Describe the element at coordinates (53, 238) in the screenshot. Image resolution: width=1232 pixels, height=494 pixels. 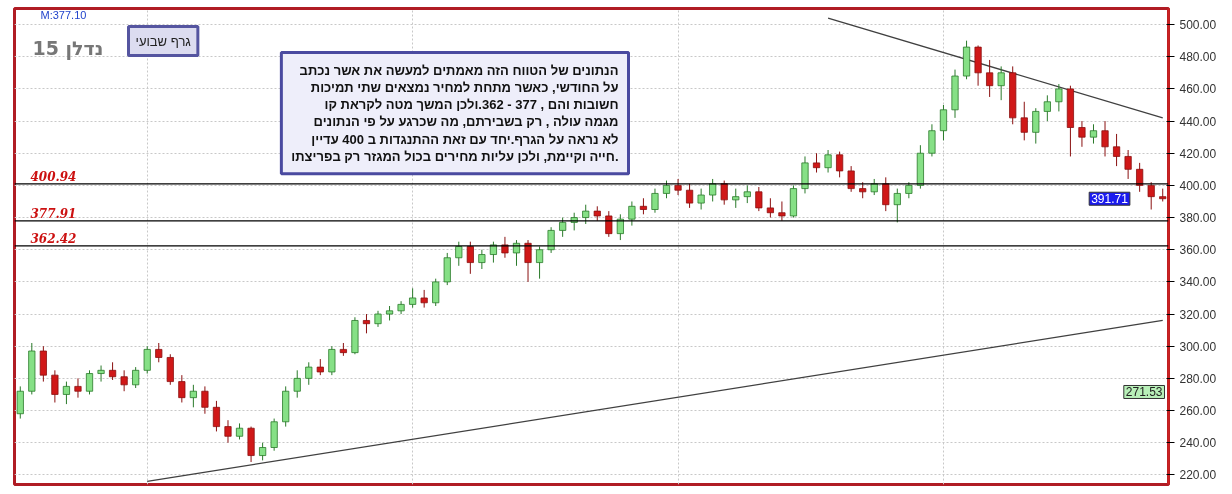
I see `ref-line-label: 362.42` at that location.